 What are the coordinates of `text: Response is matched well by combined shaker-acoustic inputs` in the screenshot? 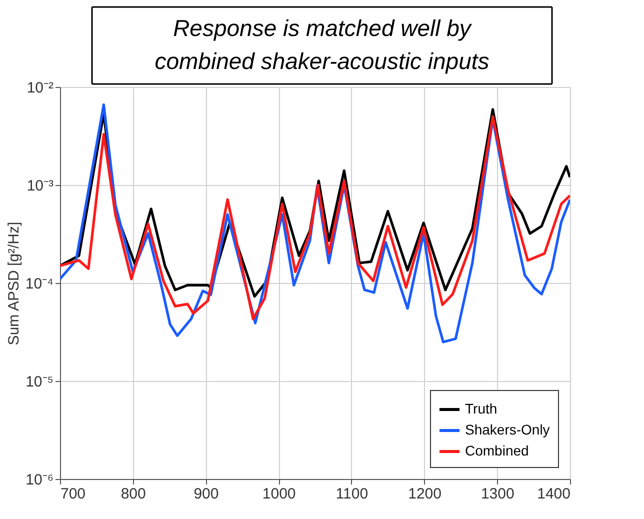 It's located at (322, 44).